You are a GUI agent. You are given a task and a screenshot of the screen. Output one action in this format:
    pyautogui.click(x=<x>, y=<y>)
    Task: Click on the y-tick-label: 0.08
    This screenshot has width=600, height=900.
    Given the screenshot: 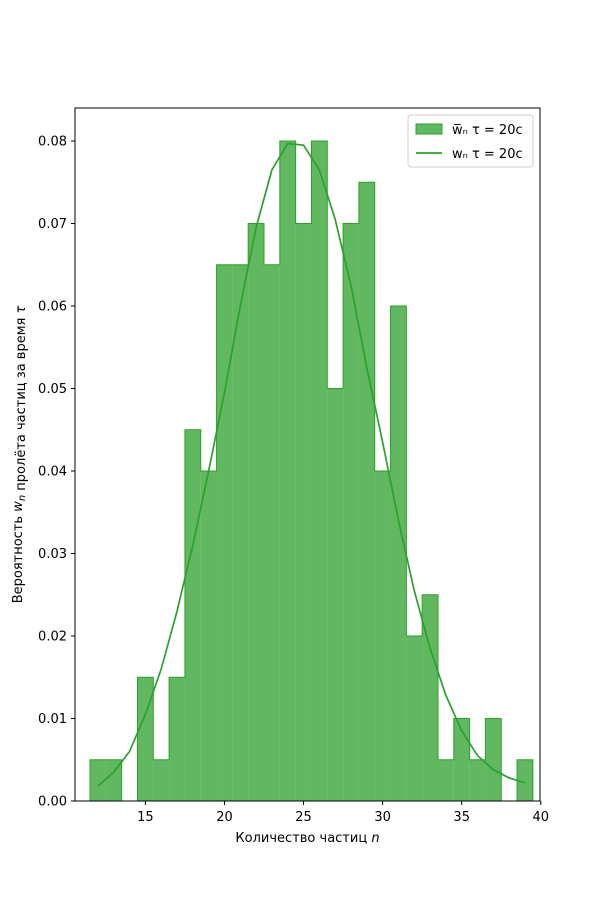 What is the action you would take?
    pyautogui.click(x=52, y=142)
    